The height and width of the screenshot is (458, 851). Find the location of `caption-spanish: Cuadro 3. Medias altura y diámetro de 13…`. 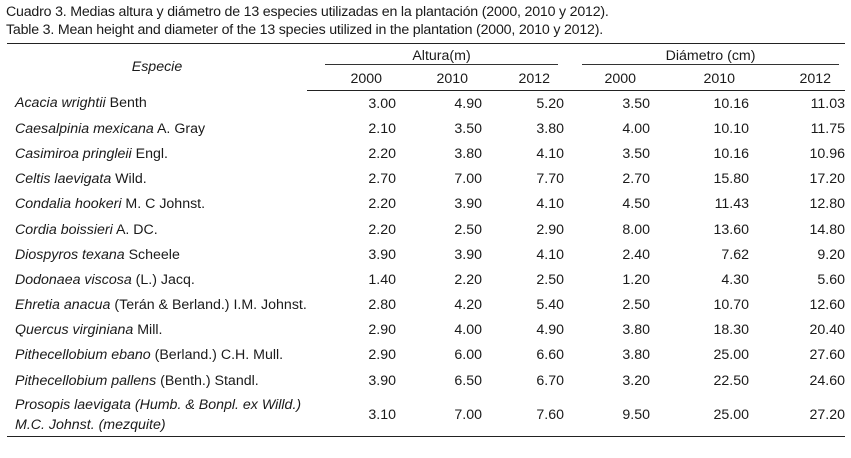

caption-spanish: Cuadro 3. Medias altura y diámetro de 13… is located at coordinates (307, 12).